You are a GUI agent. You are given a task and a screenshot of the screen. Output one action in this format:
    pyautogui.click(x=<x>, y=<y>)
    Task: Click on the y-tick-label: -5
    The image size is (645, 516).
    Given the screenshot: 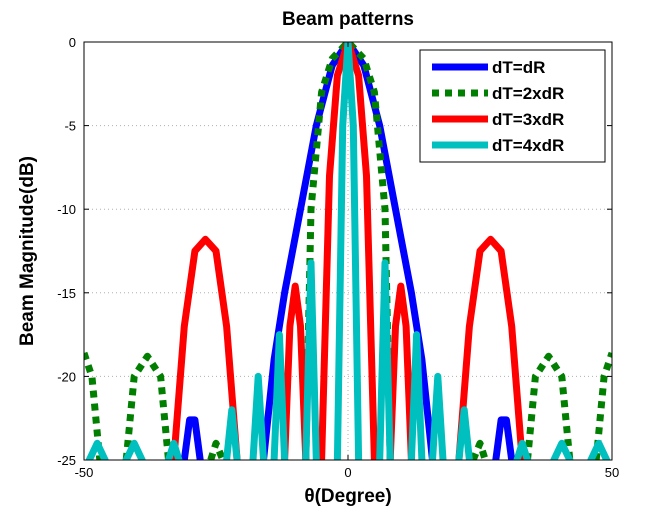 What is the action you would take?
    pyautogui.click(x=70, y=126)
    